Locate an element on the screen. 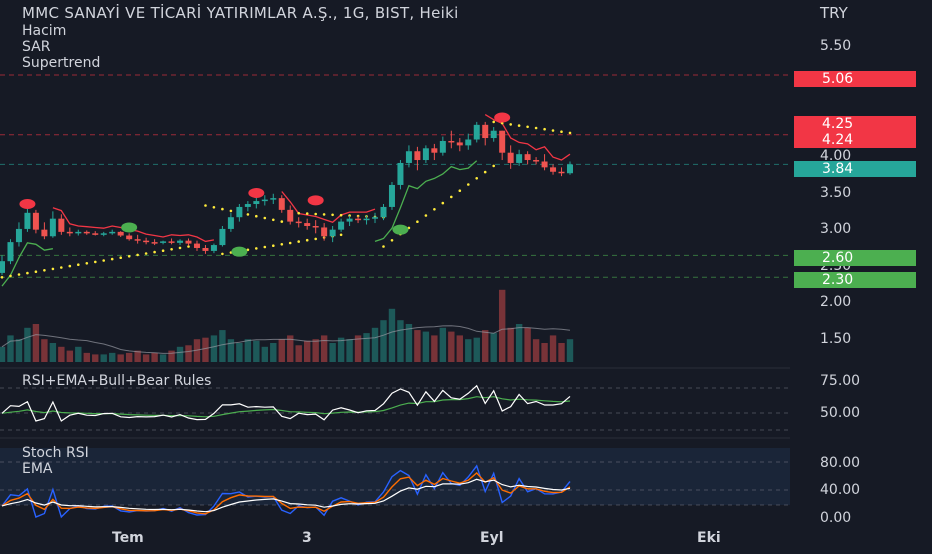 The image size is (932, 554). stoch-tick-label: 80.00 is located at coordinates (840, 463).